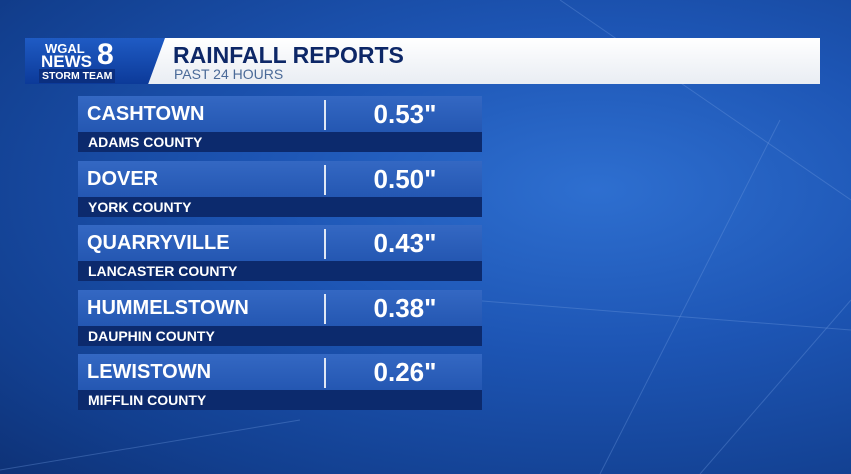  What do you see at coordinates (123, 178) in the screenshot?
I see `place-name: DOVER` at bounding box center [123, 178].